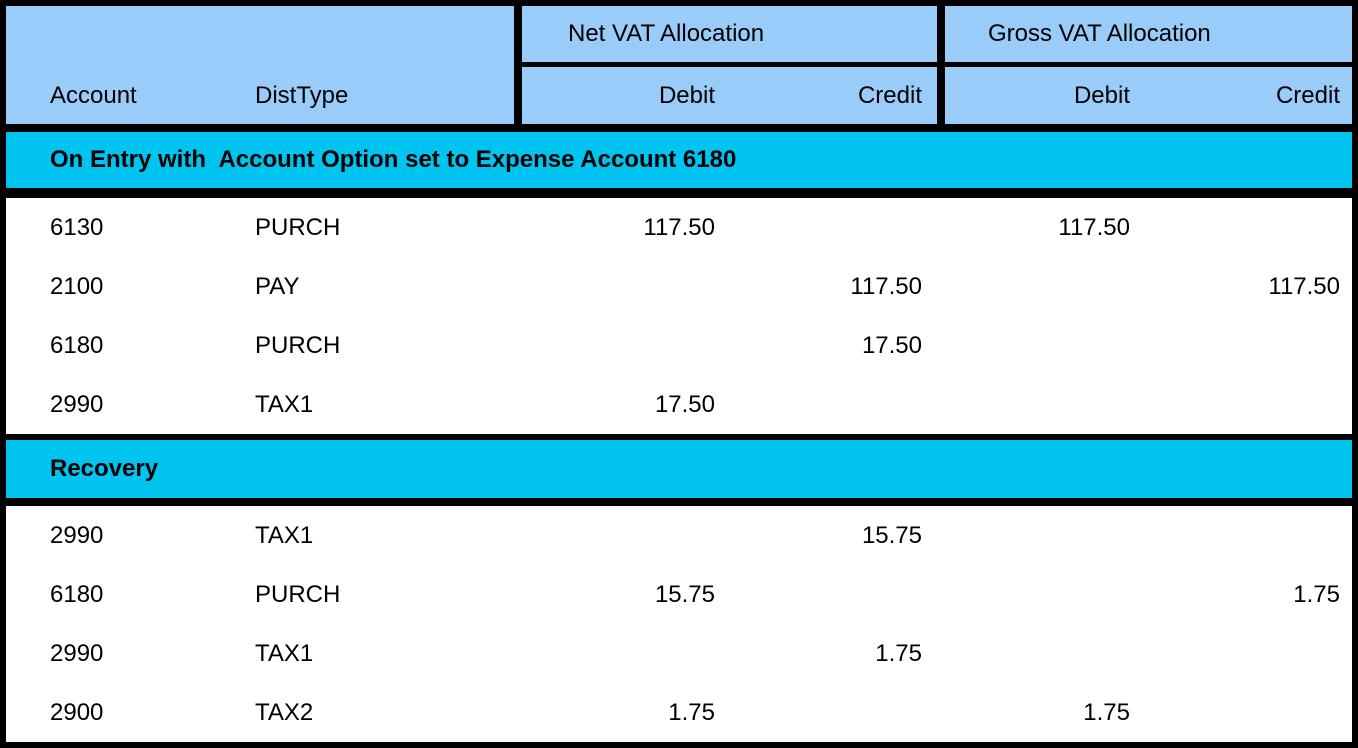 This screenshot has width=1358, height=748. Describe the element at coordinates (679, 653) in the screenshot. I see `table-row: 2990 TAX1 1.75` at that location.